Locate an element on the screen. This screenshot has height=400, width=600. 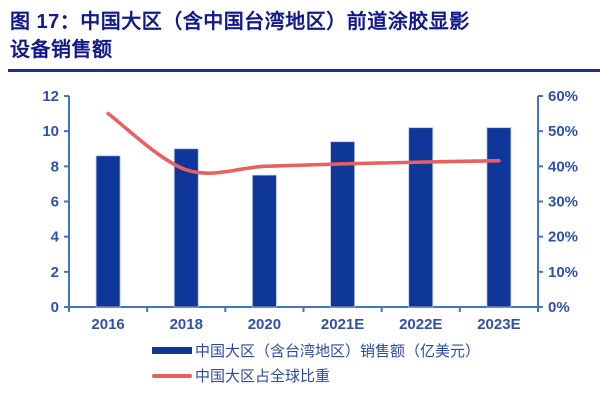
svg-text: 2018 is located at coordinates (186, 324).